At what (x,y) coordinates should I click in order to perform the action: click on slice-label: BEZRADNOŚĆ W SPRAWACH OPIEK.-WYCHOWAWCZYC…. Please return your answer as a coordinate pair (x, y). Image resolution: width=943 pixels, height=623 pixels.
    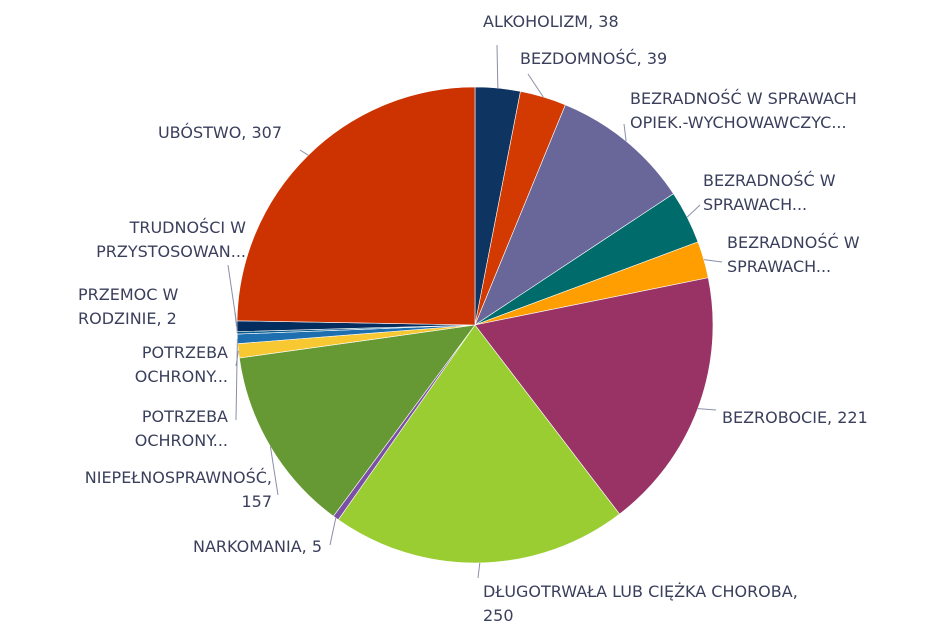
    Looking at the image, I should click on (743, 110).